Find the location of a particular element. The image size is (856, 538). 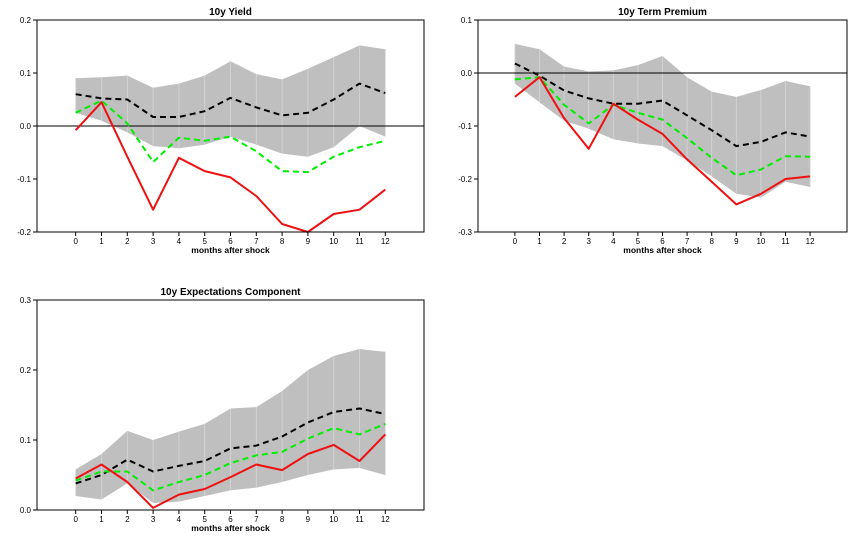

chart-title: 10y Expectations Component is located at coordinates (230, 292).